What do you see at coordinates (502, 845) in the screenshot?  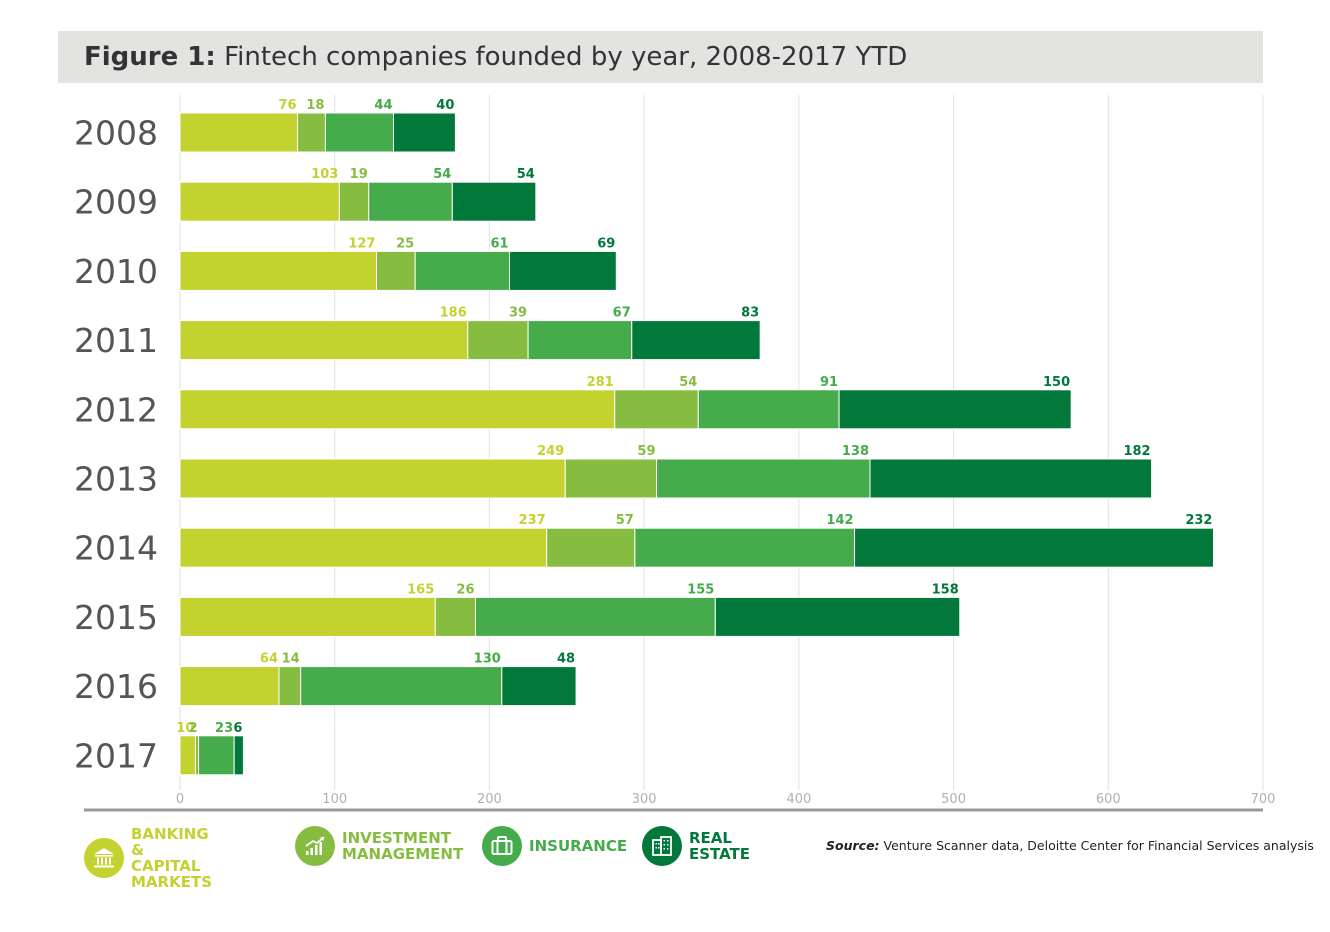 I see `briefcase-icon` at bounding box center [502, 845].